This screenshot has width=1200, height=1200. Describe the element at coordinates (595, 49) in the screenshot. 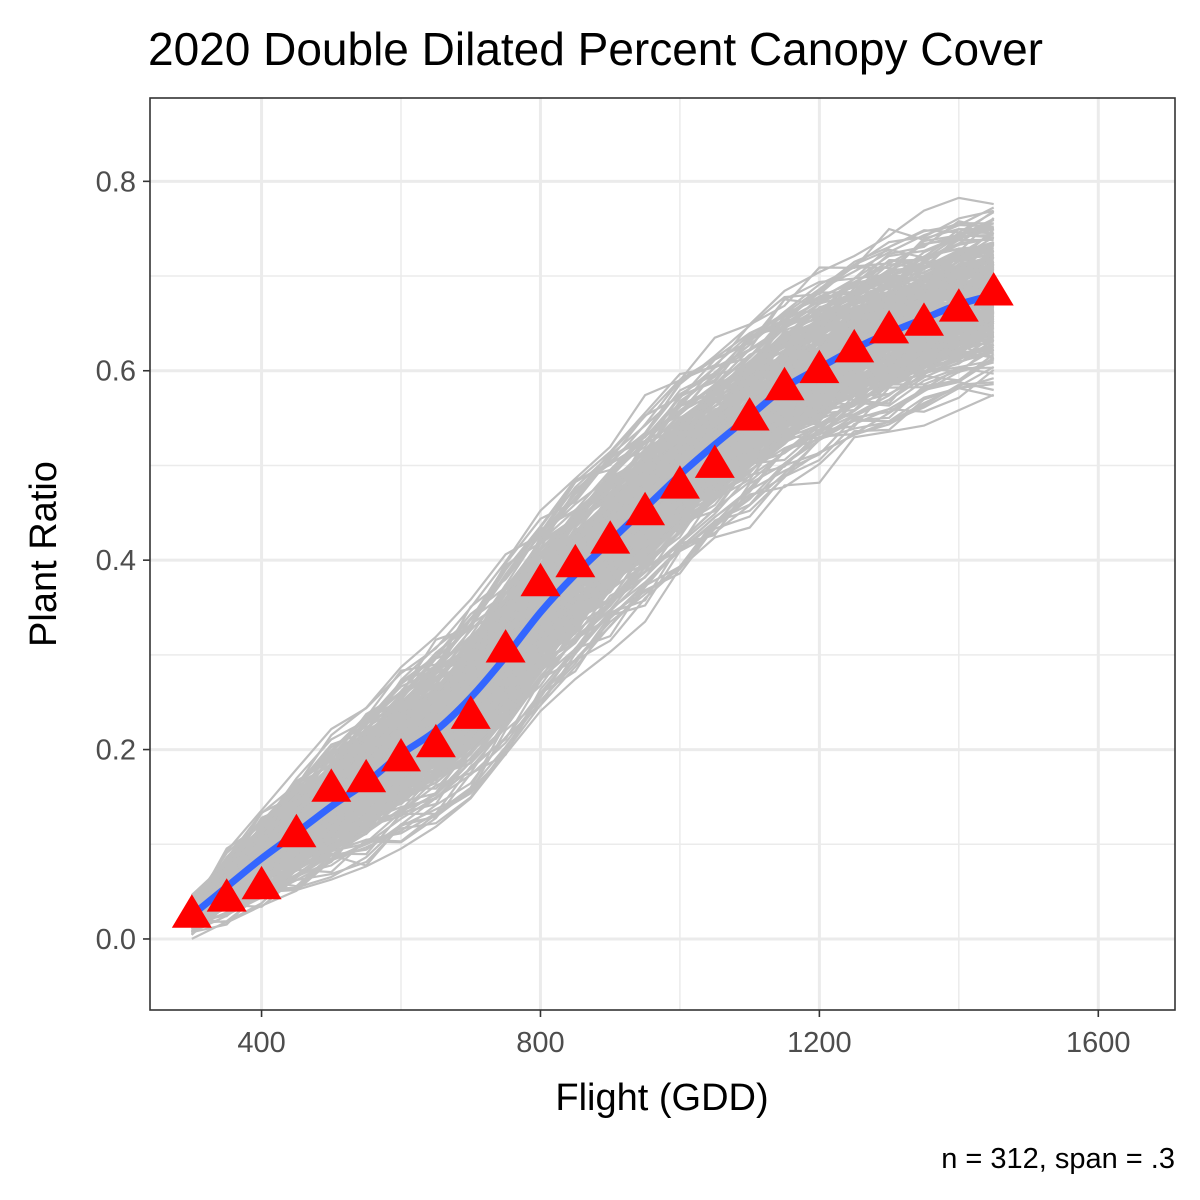

I see `chart-title: 2020 Double Dilated Percent Canopy Cover` at that location.